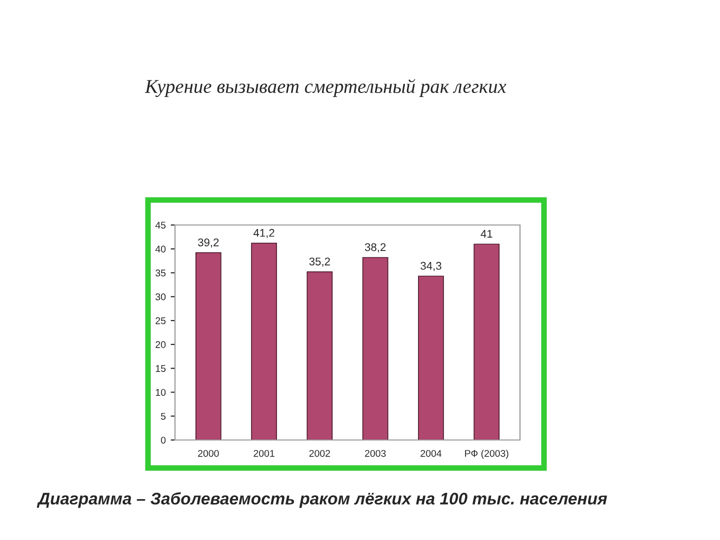  I want to click on y-tick-label: 45, so click(160, 225).